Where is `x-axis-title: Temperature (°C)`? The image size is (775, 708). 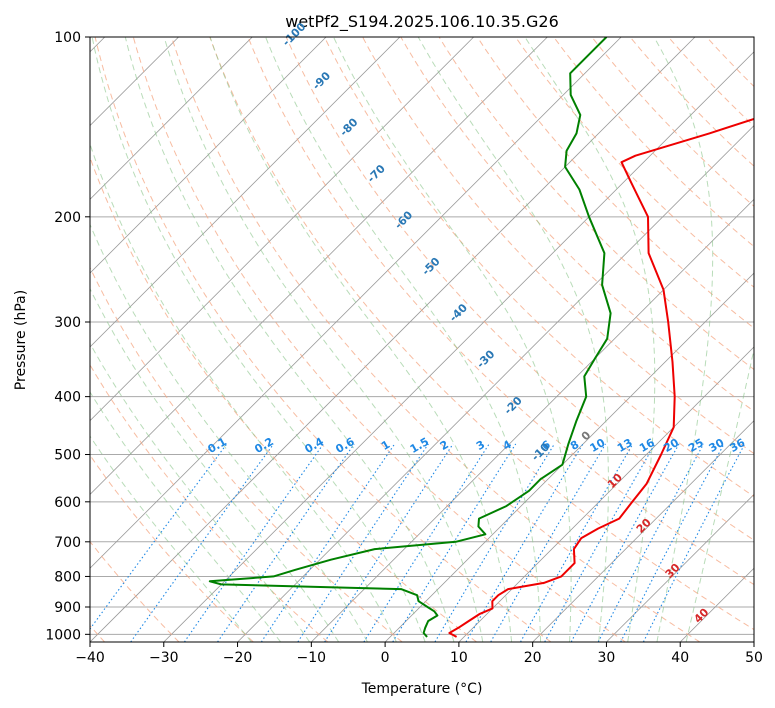
x-axis-title: Temperature (°C) is located at coordinates (422, 689).